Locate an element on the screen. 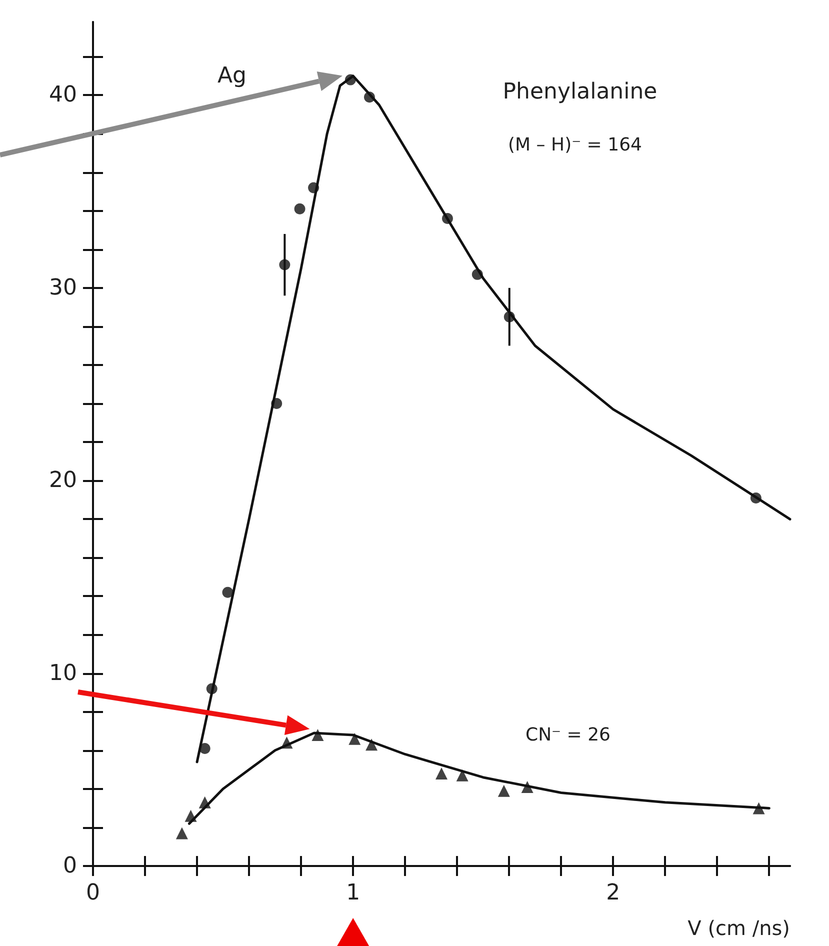 This screenshot has width=829, height=946. y-tick-label: 40 is located at coordinates (63, 95).